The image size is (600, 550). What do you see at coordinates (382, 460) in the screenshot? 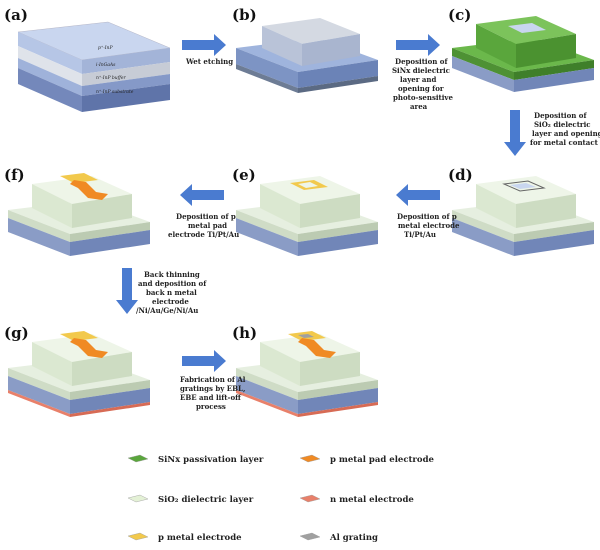
I see `legend-label-1: p metal pad electrode` at bounding box center [382, 460].